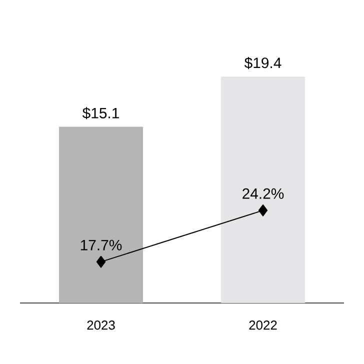  Describe the element at coordinates (263, 193) in the screenshot. I see `data-label: 24.2%` at that location.